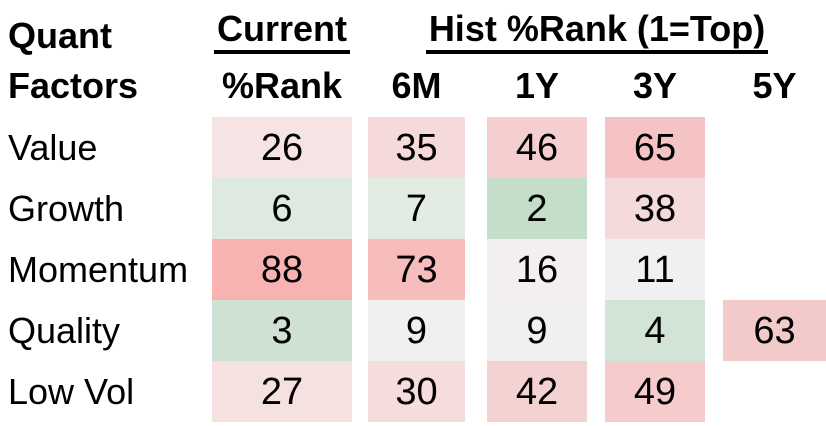 The image size is (826, 426). What do you see at coordinates (537, 147) in the screenshot?
I see `heatmap-cell-value-1y: 46` at bounding box center [537, 147].